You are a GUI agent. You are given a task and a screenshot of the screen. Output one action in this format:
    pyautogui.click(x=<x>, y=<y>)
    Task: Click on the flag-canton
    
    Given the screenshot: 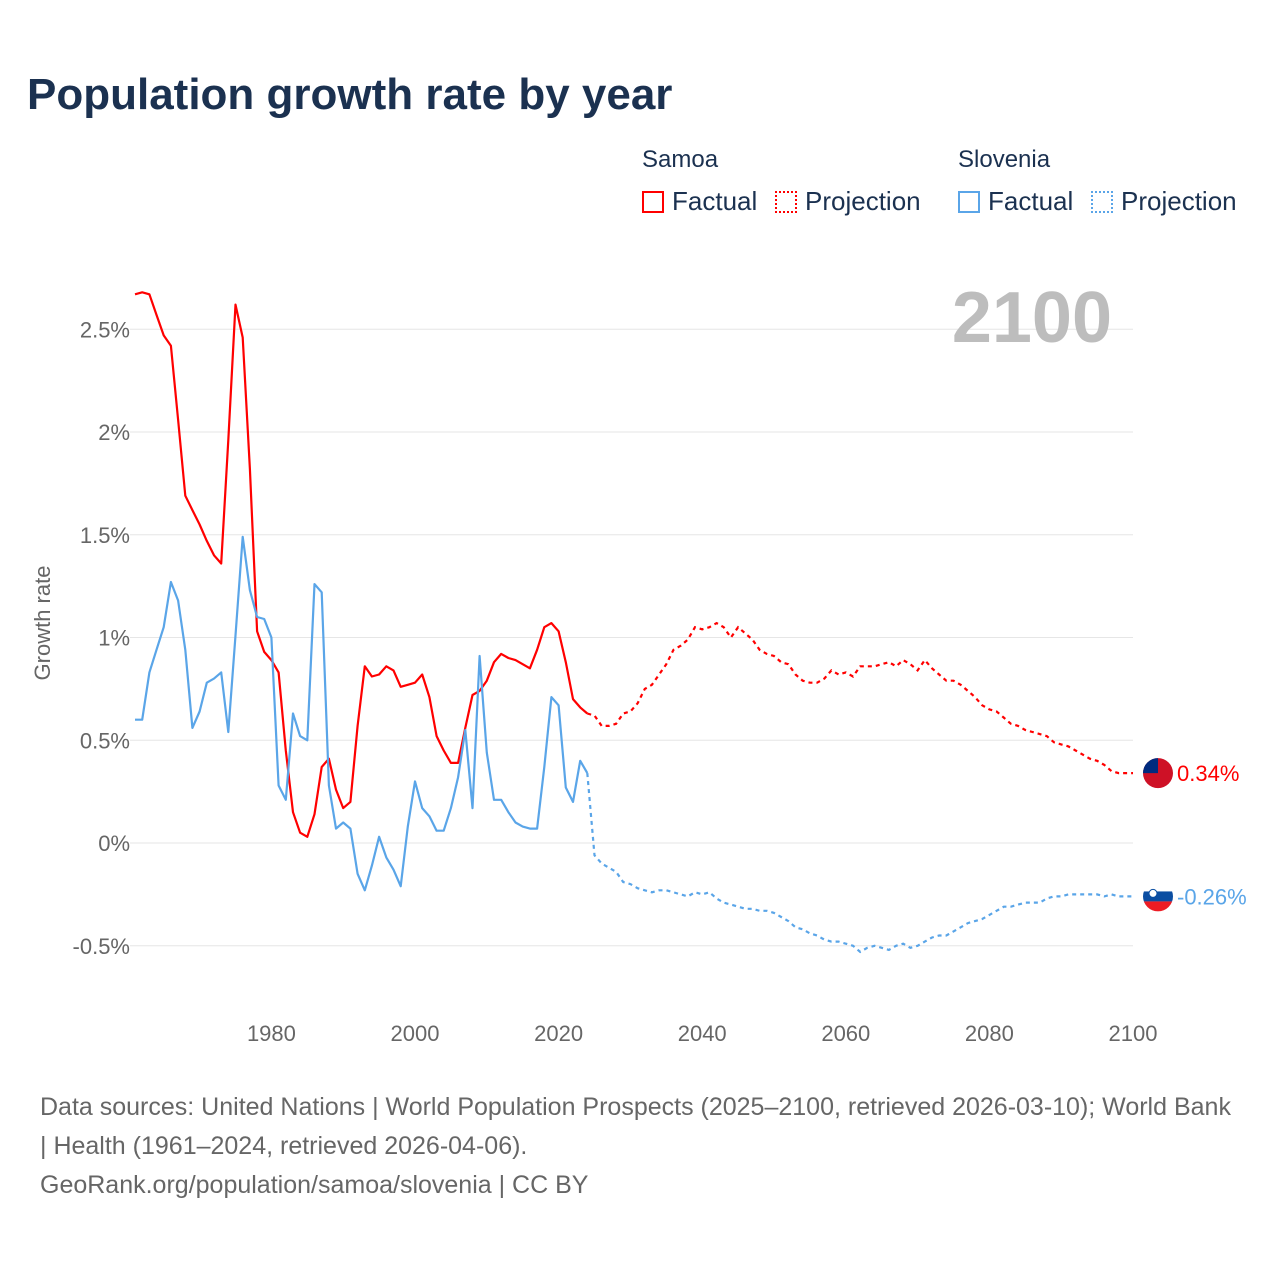 What is the action you would take?
    pyautogui.click(x=1150, y=766)
    